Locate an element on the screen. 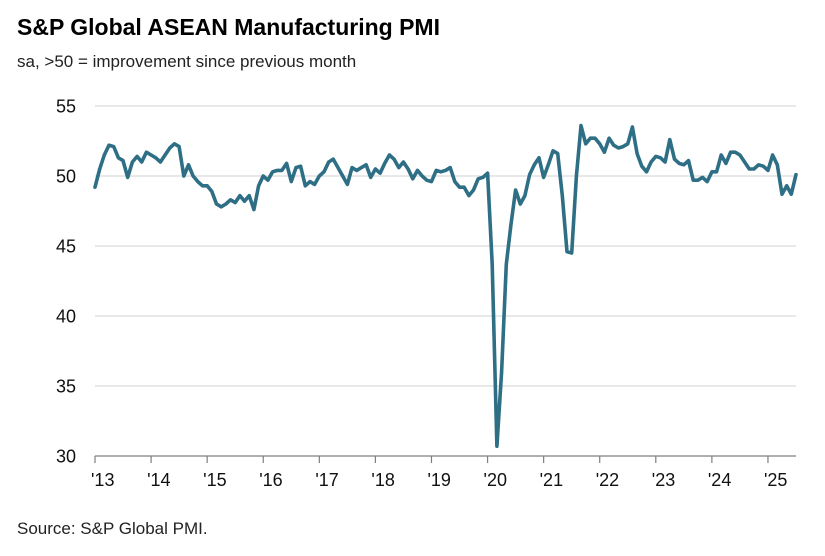 This screenshot has height=556, width=825. y-tick-label: 40 is located at coordinates (66, 317).